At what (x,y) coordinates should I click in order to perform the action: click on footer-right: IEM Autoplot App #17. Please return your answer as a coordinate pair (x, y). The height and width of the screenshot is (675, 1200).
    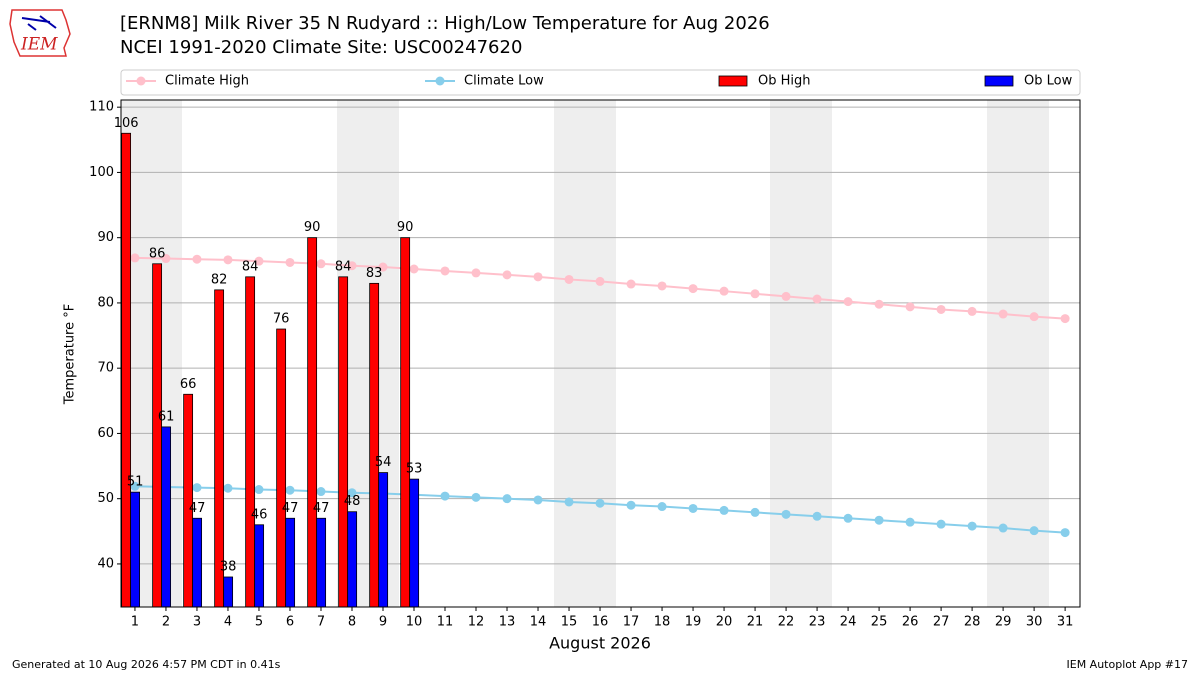
    Looking at the image, I should click on (1128, 664).